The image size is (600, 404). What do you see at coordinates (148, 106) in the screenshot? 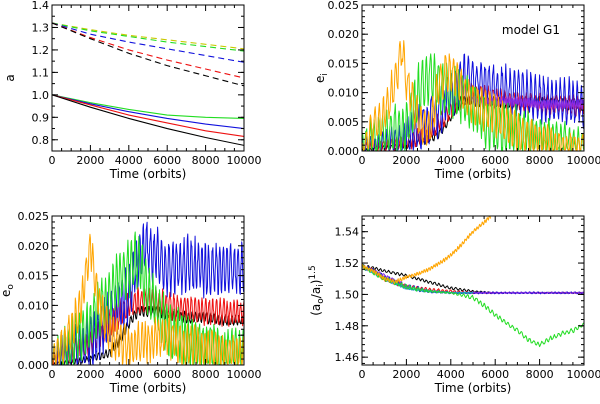
I see `series-line-inner-green` at bounding box center [148, 106].